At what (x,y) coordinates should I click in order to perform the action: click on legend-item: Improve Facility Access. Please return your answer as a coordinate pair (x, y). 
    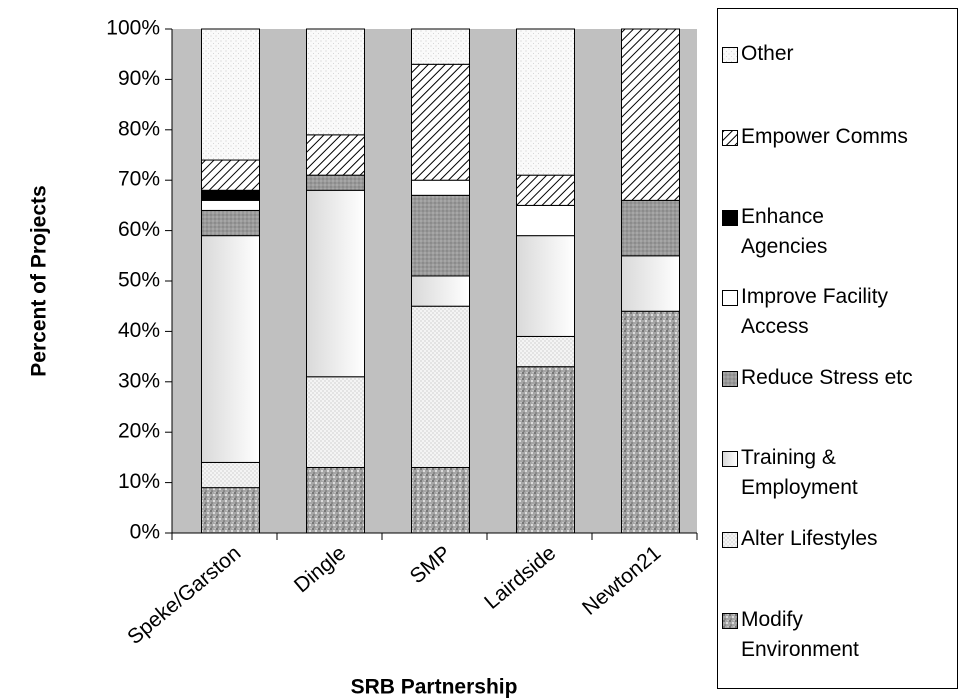
    Looking at the image, I should click on (819, 312).